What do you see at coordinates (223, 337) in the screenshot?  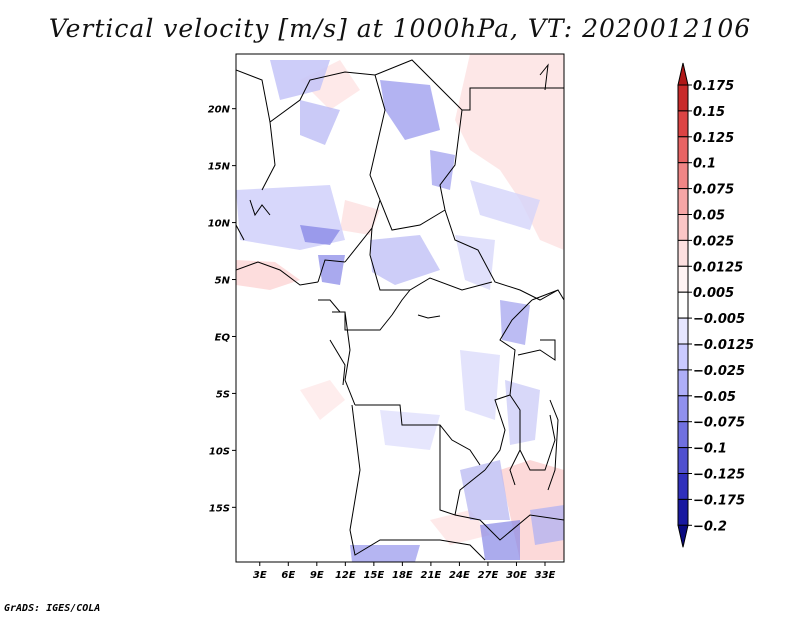 I see `lat-tick-label: EQ` at bounding box center [223, 337].